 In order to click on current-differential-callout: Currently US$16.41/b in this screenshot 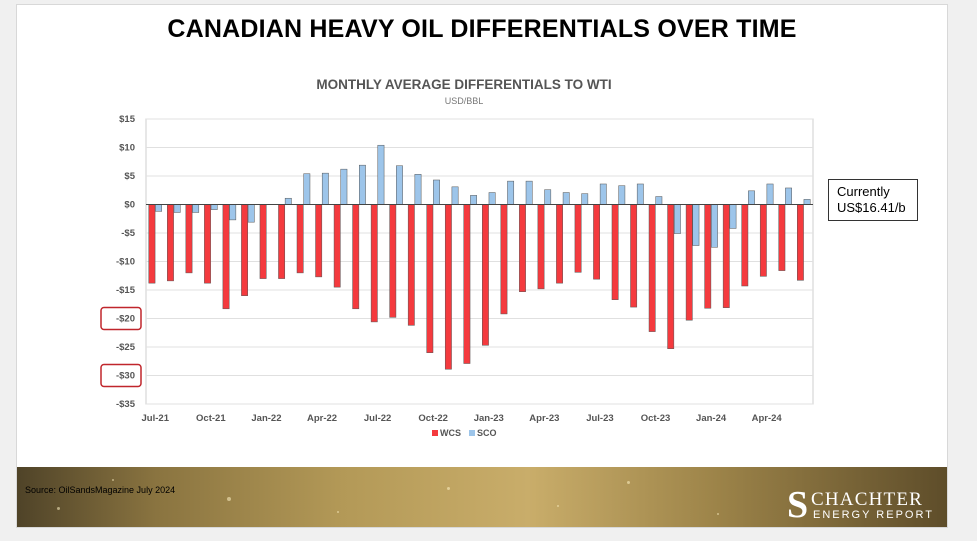, I will do `click(873, 200)`.